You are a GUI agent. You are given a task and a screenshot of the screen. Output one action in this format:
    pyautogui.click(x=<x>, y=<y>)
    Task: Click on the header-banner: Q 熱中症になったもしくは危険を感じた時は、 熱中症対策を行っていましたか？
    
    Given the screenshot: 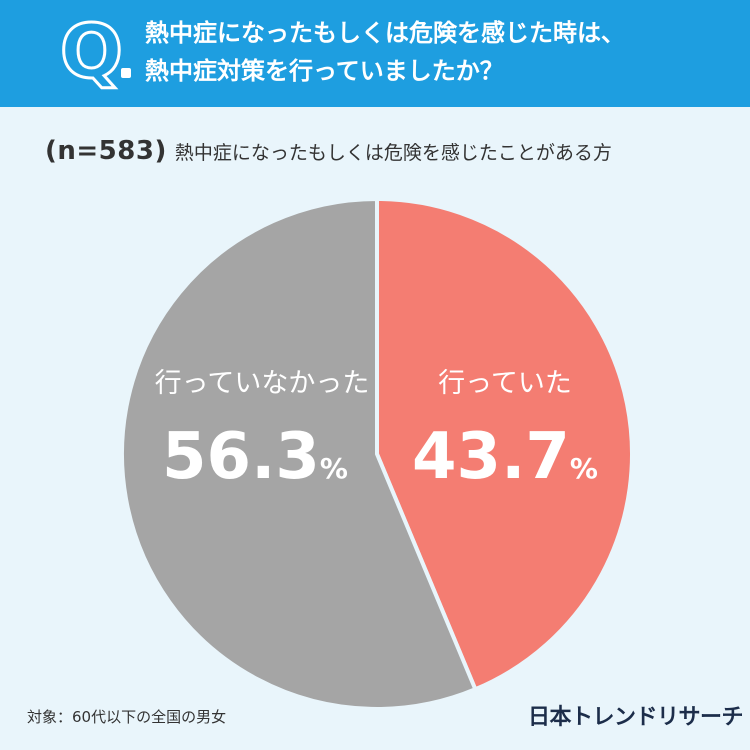 What is the action you would take?
    pyautogui.click(x=375, y=53)
    